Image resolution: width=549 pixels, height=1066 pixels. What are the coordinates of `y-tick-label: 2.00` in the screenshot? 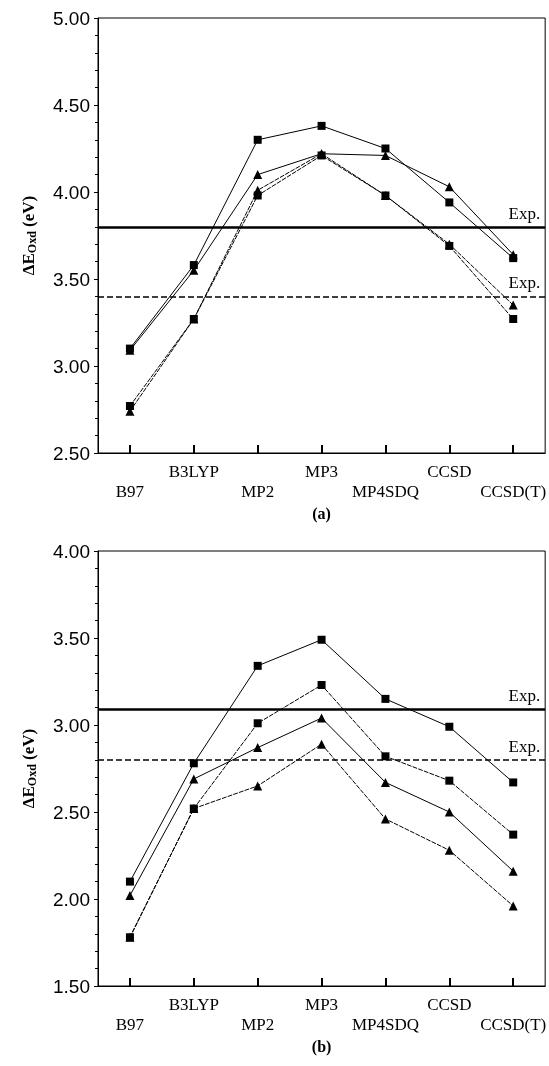 It's located at (71, 899).